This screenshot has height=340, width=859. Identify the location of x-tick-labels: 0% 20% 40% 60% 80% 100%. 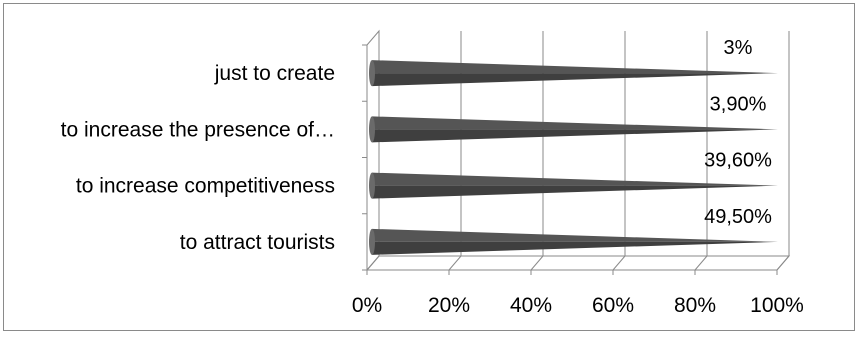
(578, 305).